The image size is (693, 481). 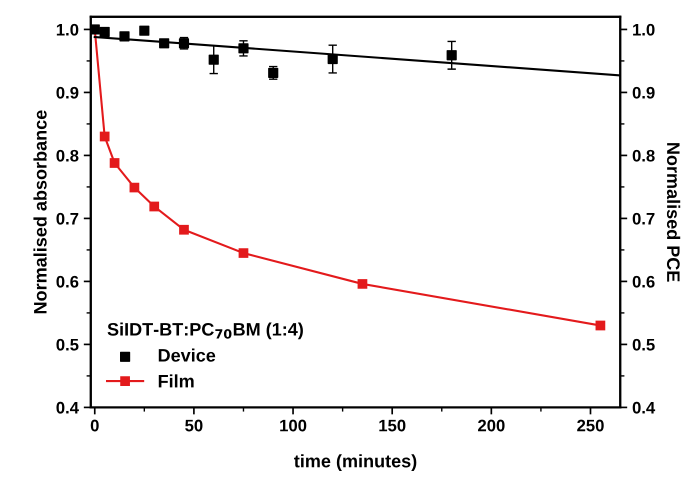 What do you see at coordinates (644, 30) in the screenshot?
I see `y2-tick-label: 1.0` at bounding box center [644, 30].